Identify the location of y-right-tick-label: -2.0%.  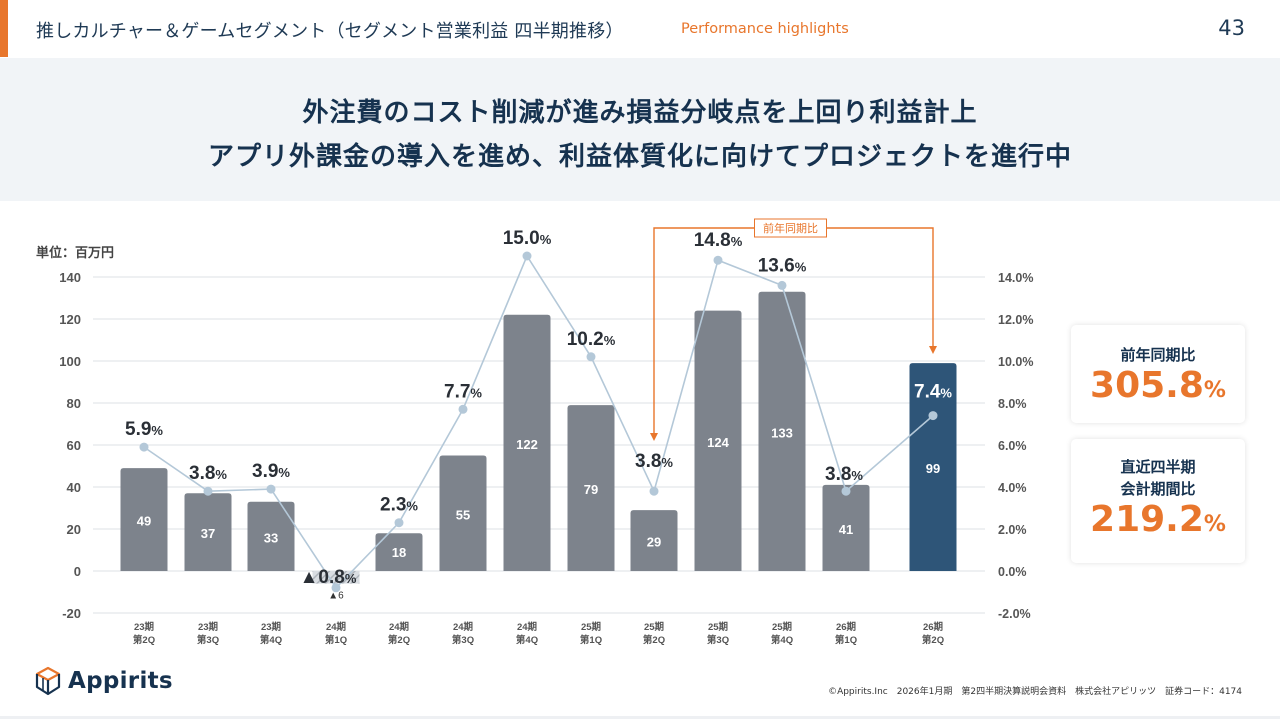
(1014, 614).